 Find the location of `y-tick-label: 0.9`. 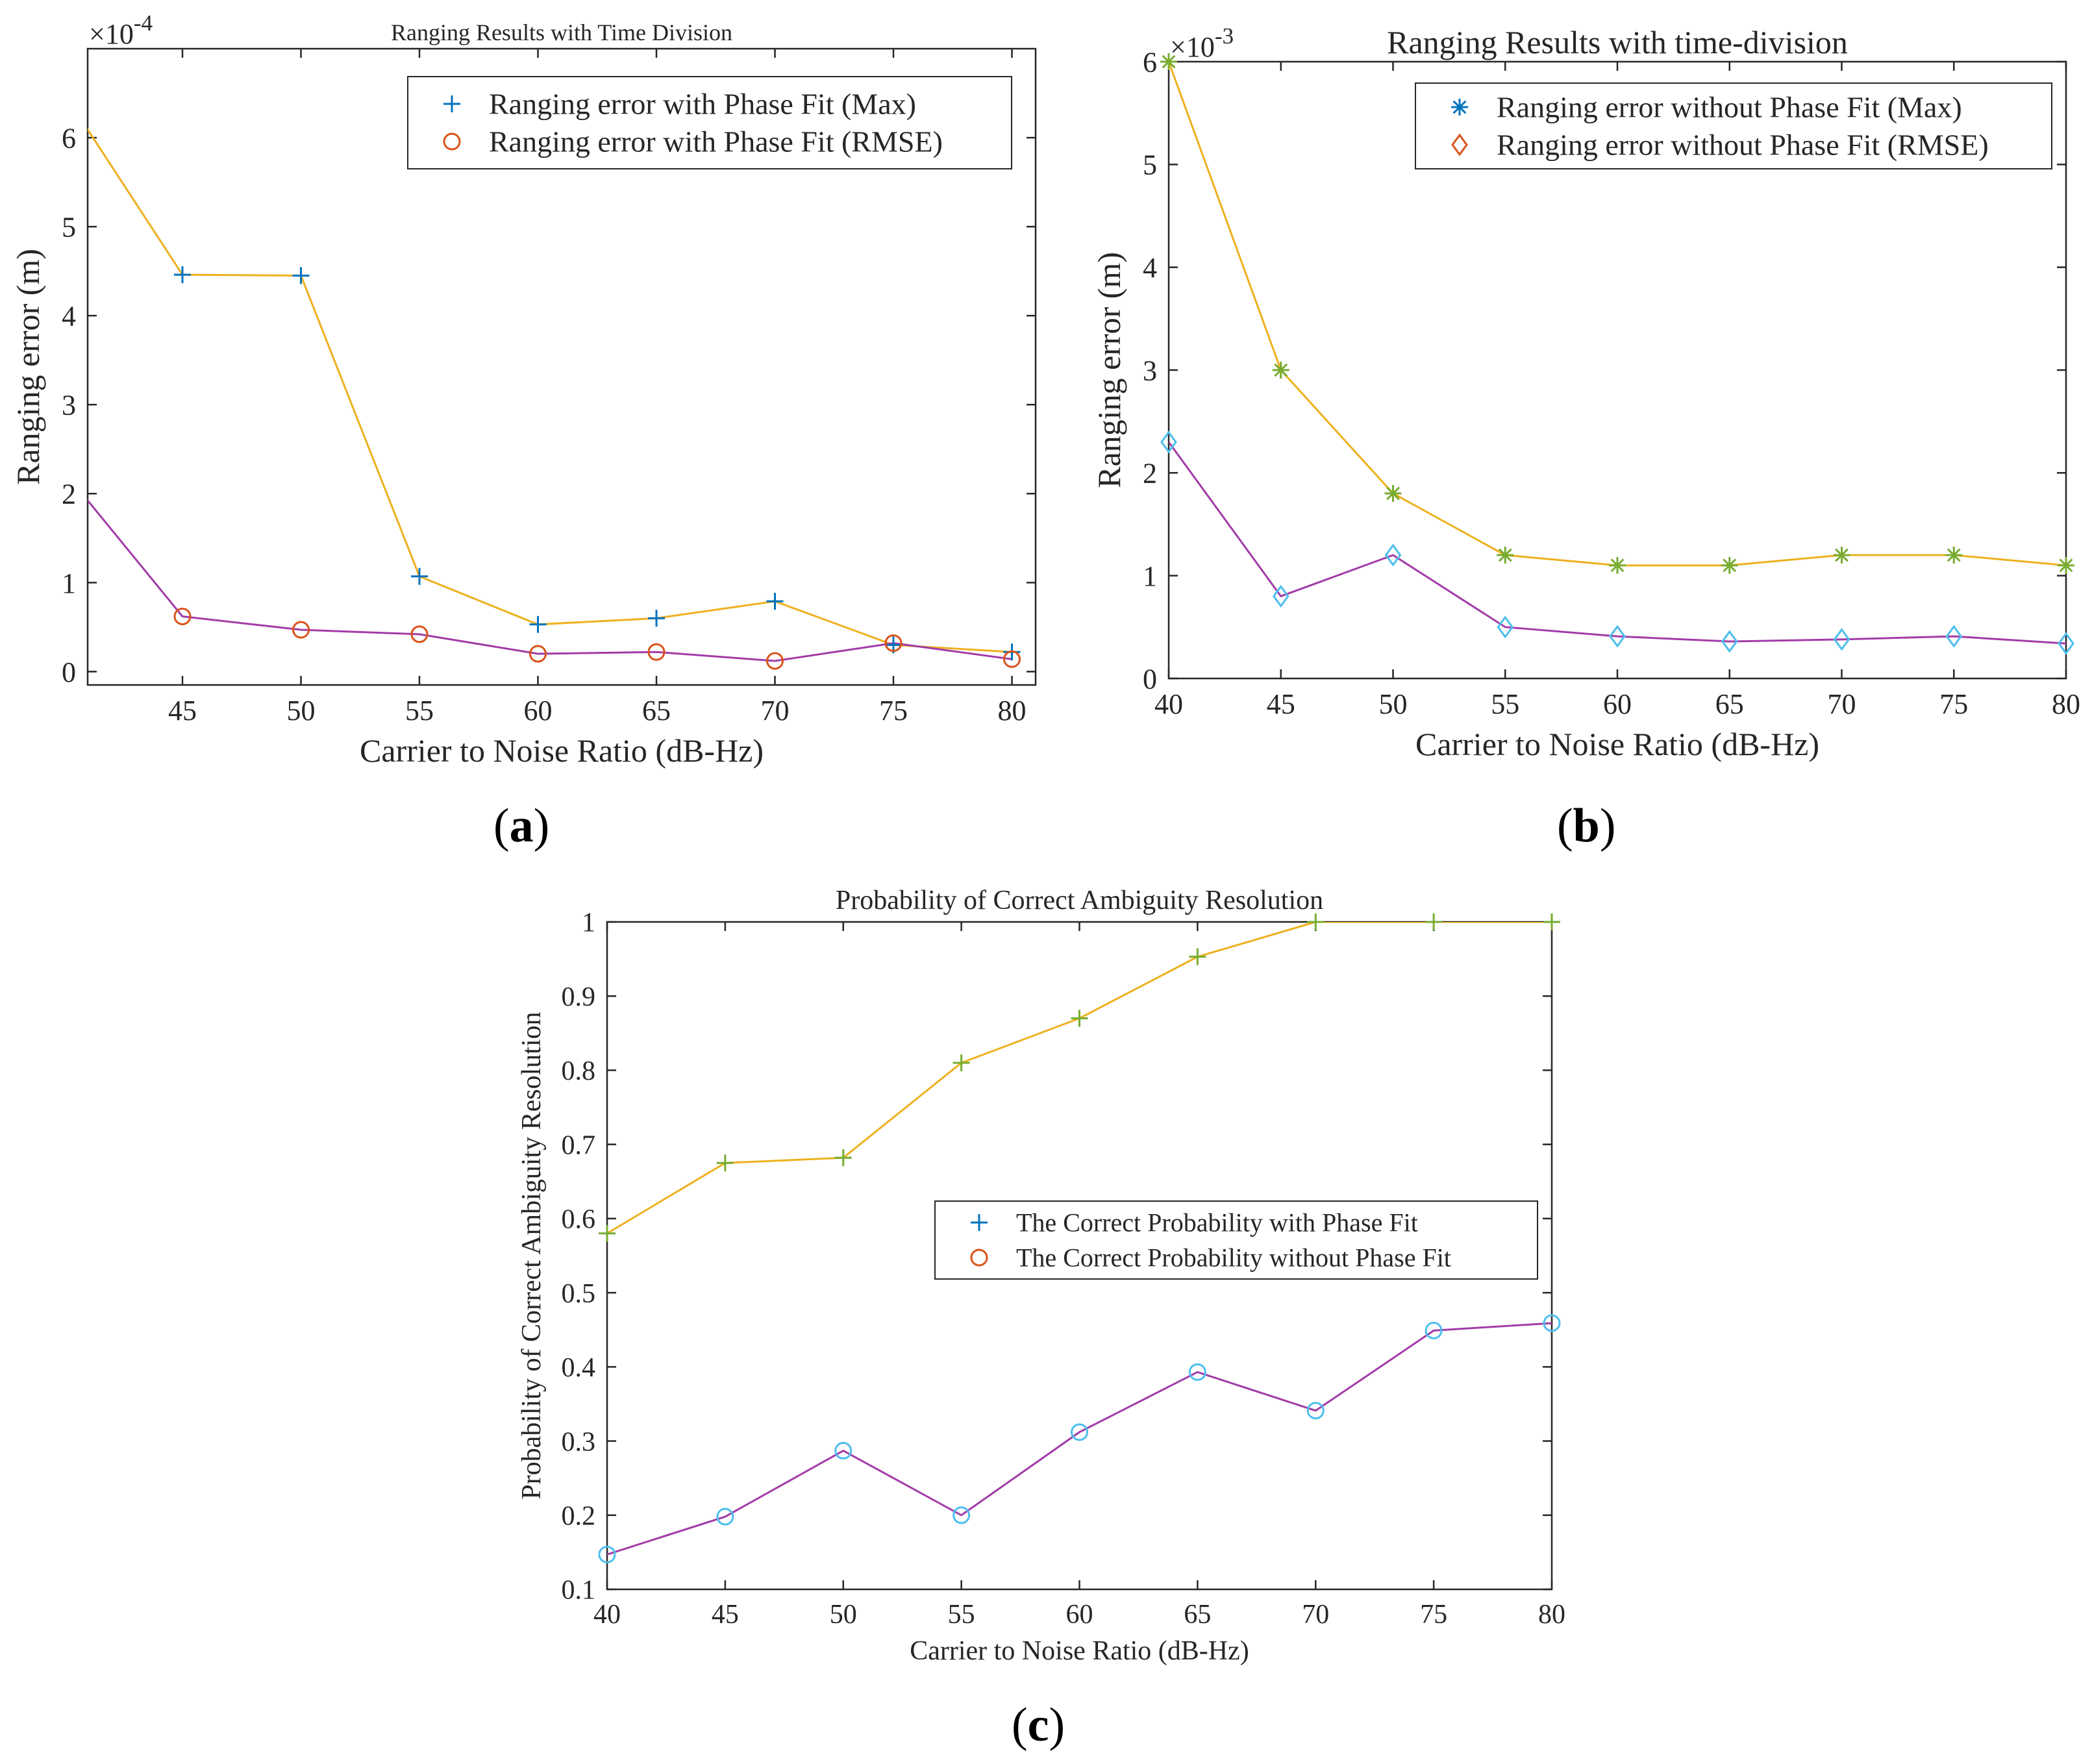

y-tick-label: 0.9 is located at coordinates (579, 997).